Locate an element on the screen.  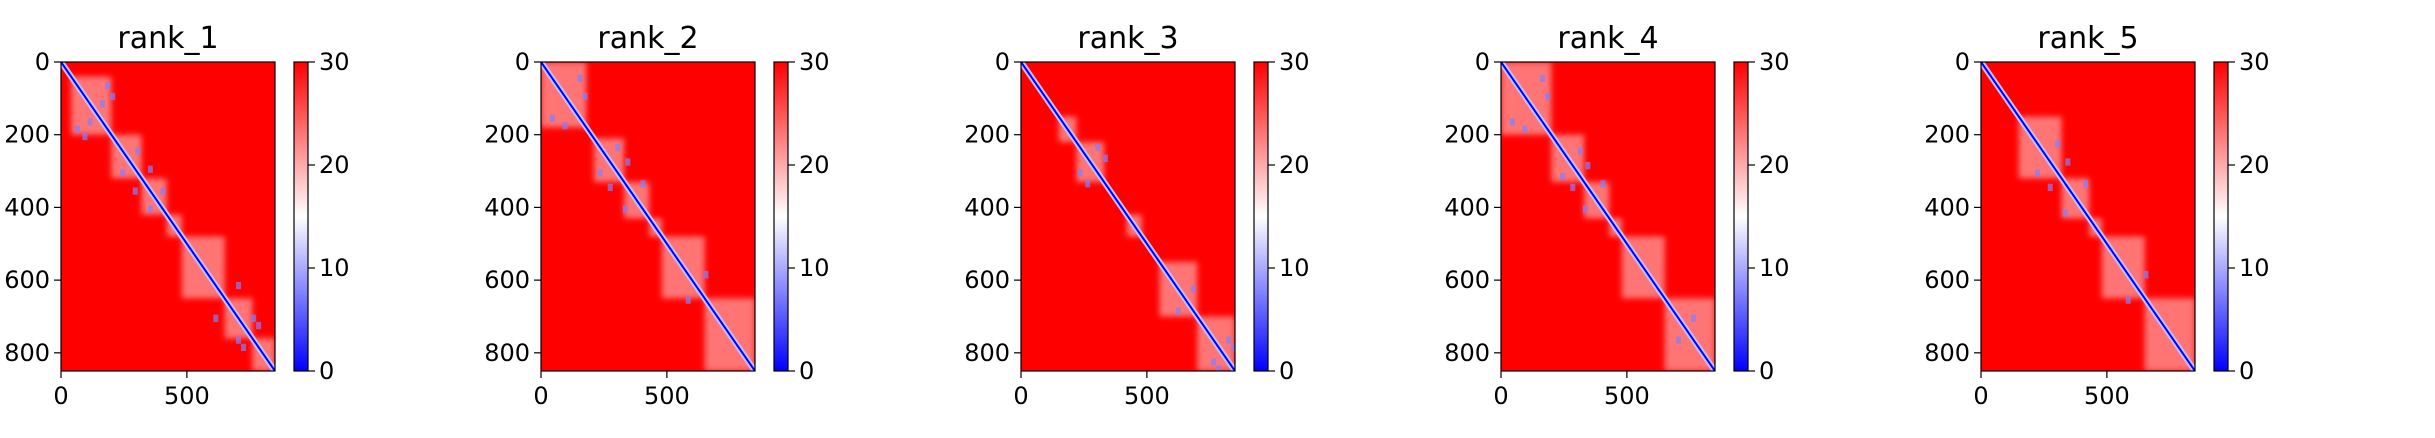
panel-title: rank_2 is located at coordinates (647, 38).